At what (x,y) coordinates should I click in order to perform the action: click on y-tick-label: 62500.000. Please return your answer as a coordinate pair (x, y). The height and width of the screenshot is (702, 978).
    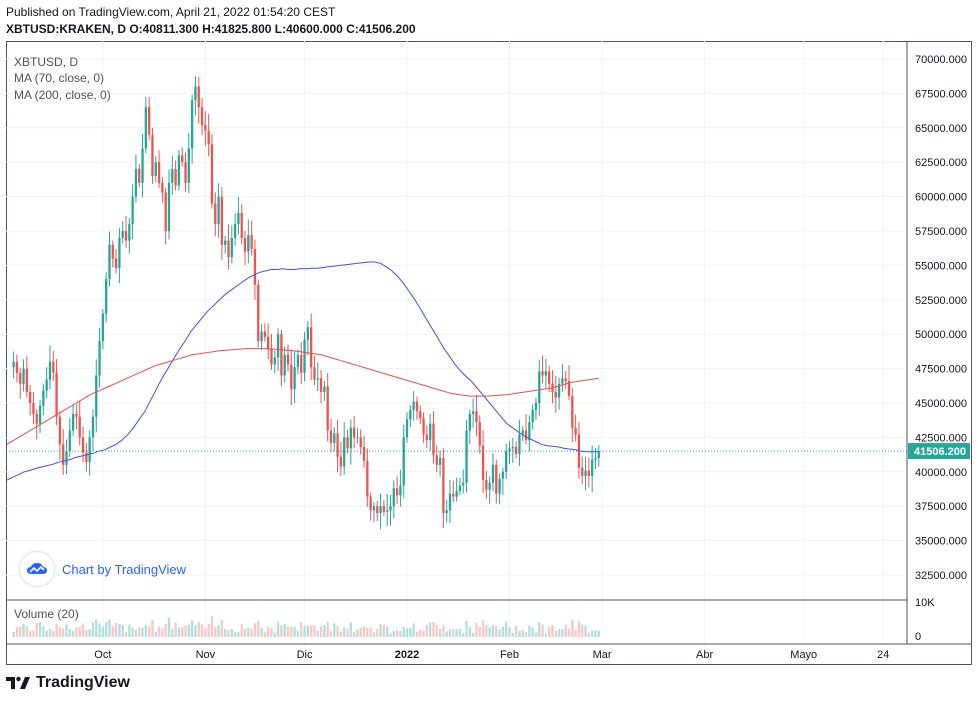
    Looking at the image, I should click on (941, 163).